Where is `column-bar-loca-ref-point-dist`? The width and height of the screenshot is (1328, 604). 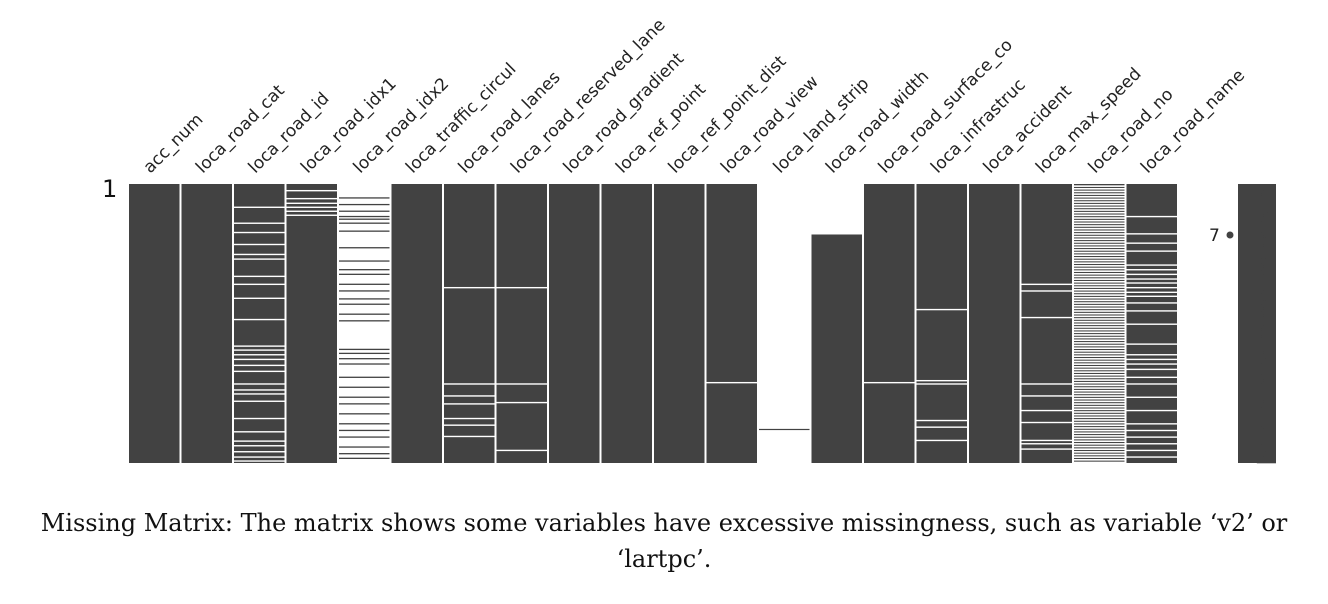
column-bar-loca-ref-point-dist is located at coordinates (679, 323).